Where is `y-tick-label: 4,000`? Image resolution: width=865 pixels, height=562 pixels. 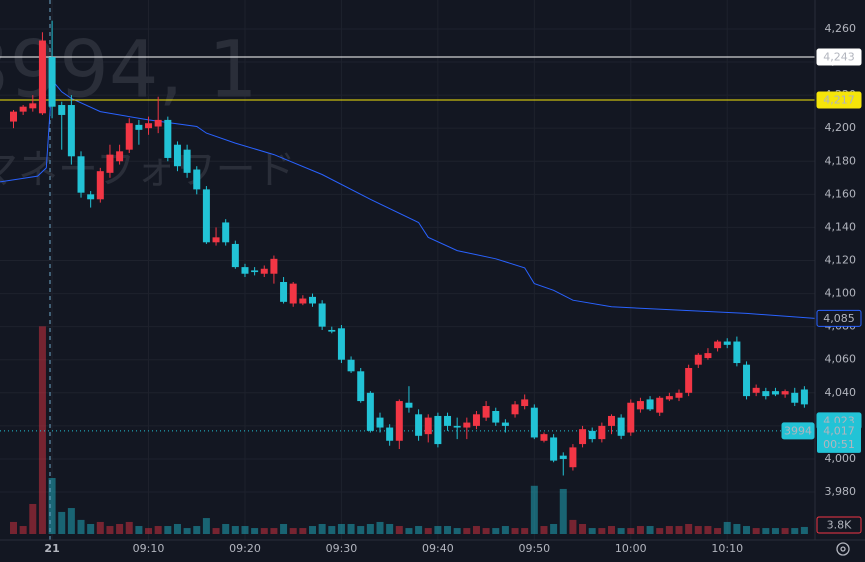
y-tick-label: 4,000 is located at coordinates (841, 458).